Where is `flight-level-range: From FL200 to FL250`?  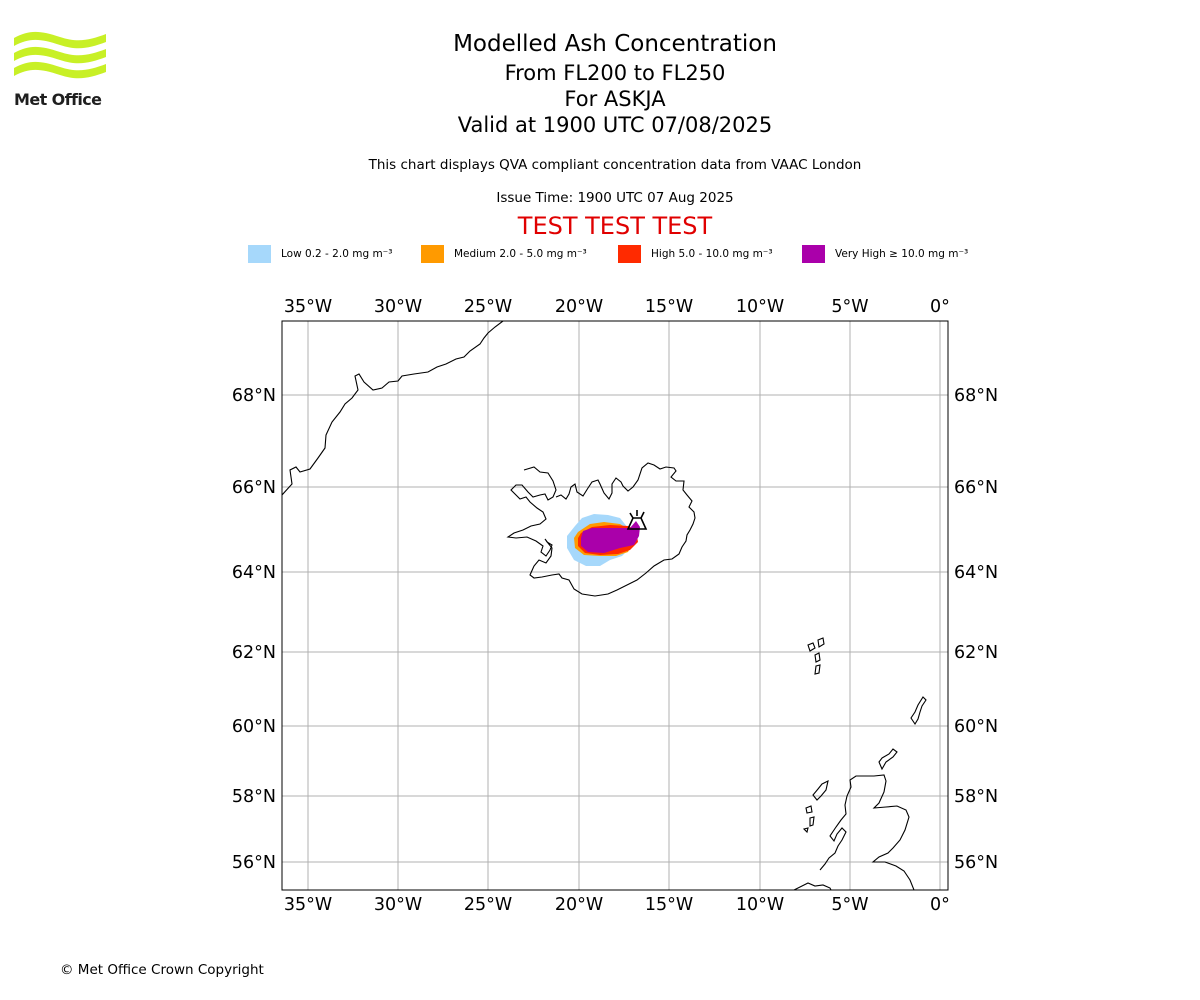
flight-level-range: From FL200 to FL250 is located at coordinates (615, 73).